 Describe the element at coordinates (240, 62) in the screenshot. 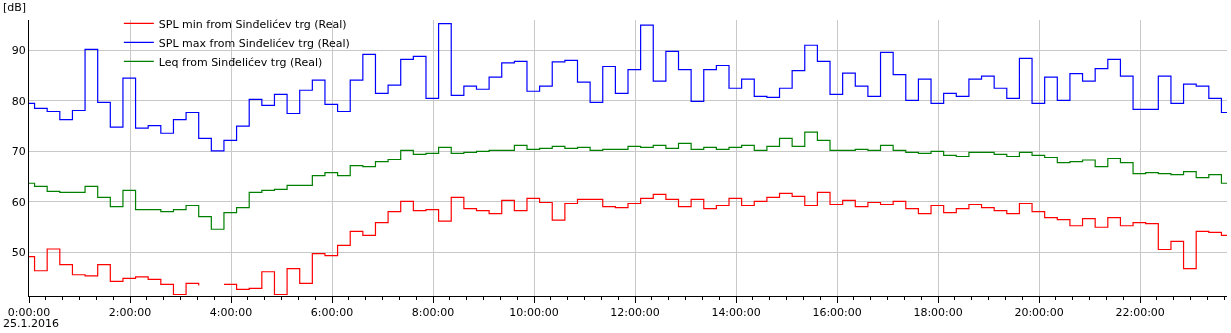

I see `legend-label: Leq from Sinđelićev trg (Real)` at that location.